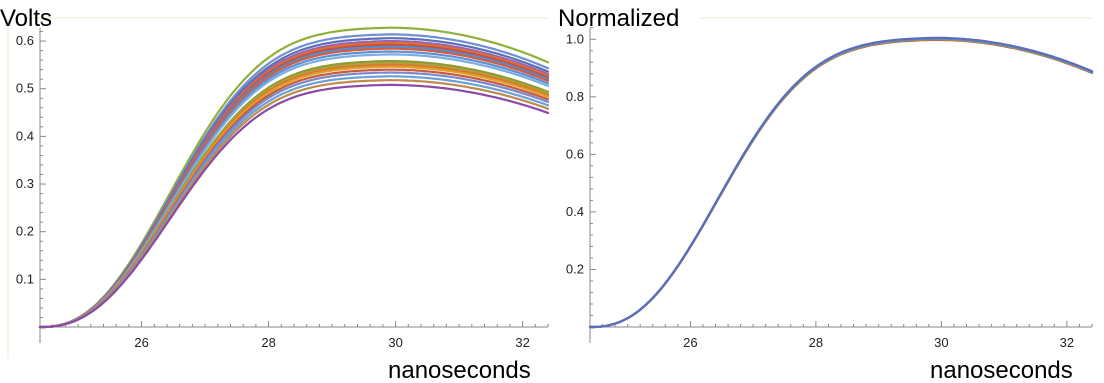  What do you see at coordinates (25, 88) in the screenshot?
I see `y-tick-label: 0.5` at bounding box center [25, 88].